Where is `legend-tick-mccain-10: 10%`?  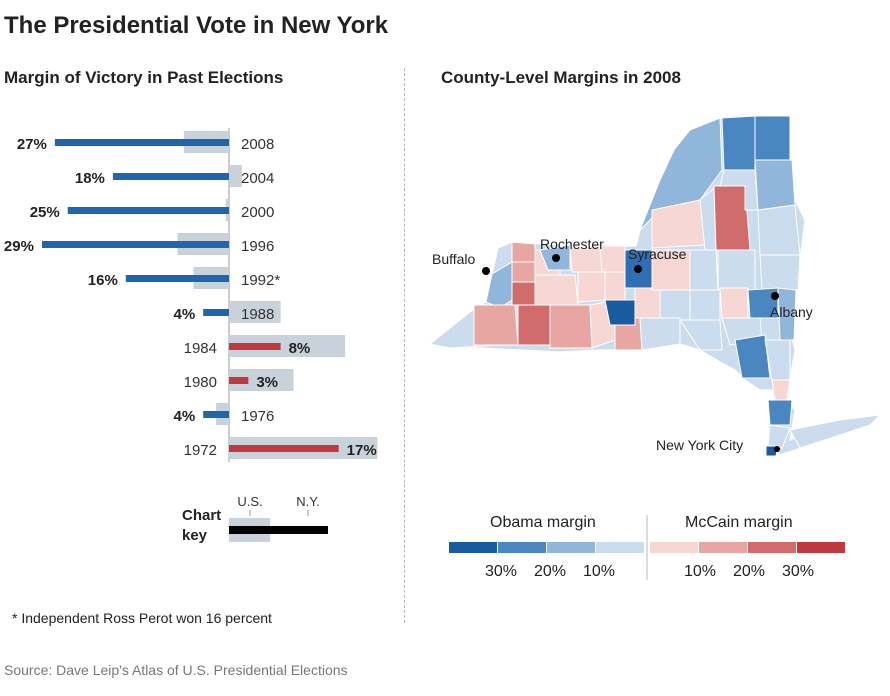
legend-tick-mccain-10: 10% is located at coordinates (700, 571).